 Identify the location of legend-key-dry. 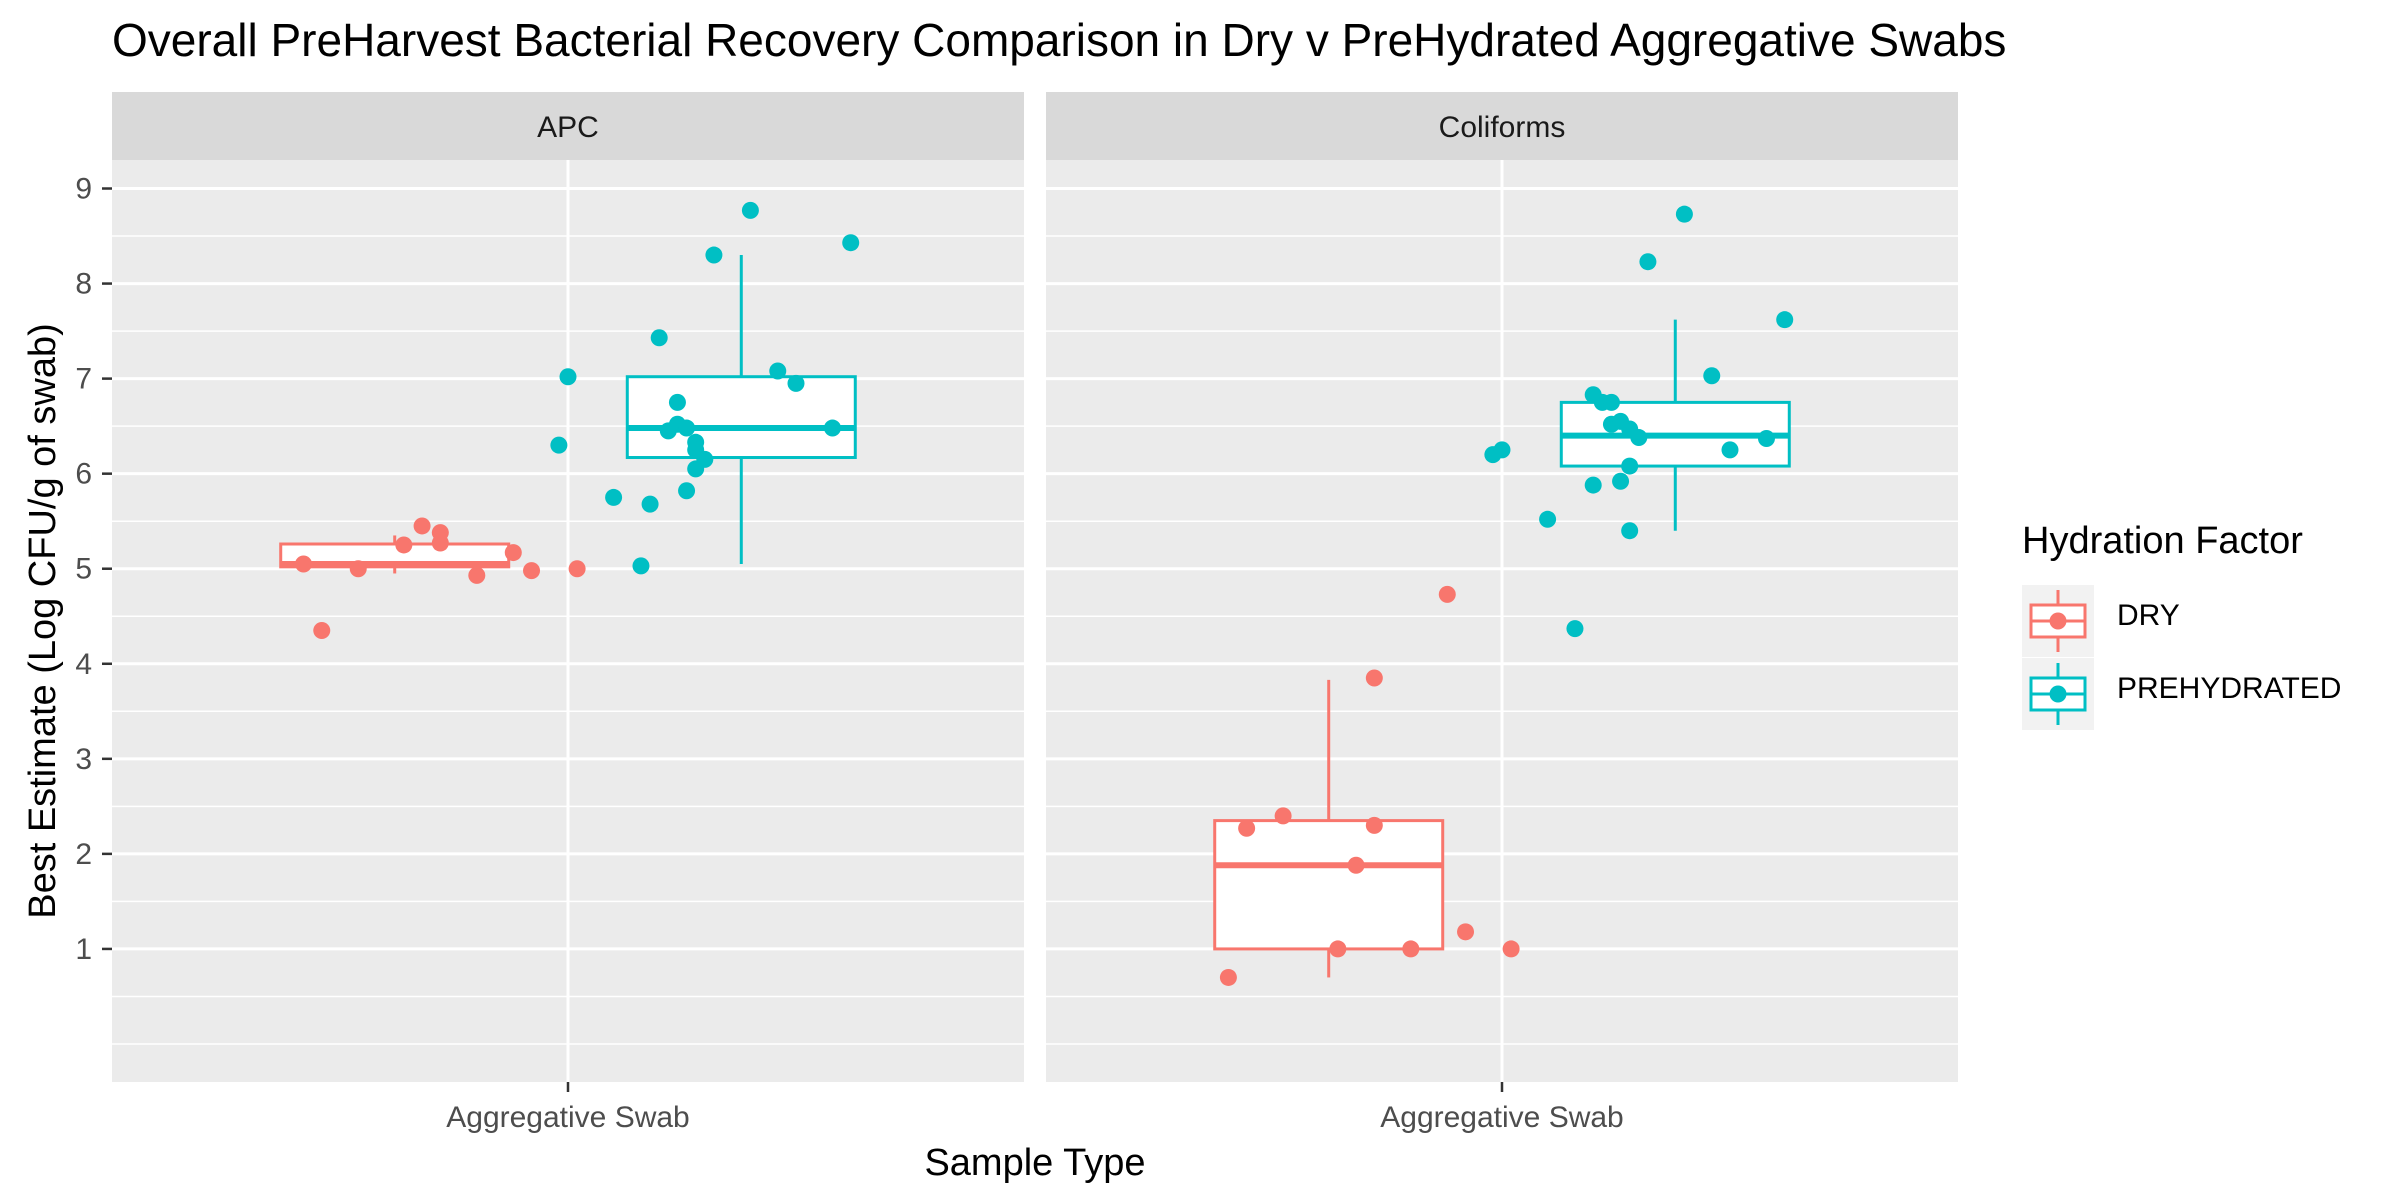
(2058, 621).